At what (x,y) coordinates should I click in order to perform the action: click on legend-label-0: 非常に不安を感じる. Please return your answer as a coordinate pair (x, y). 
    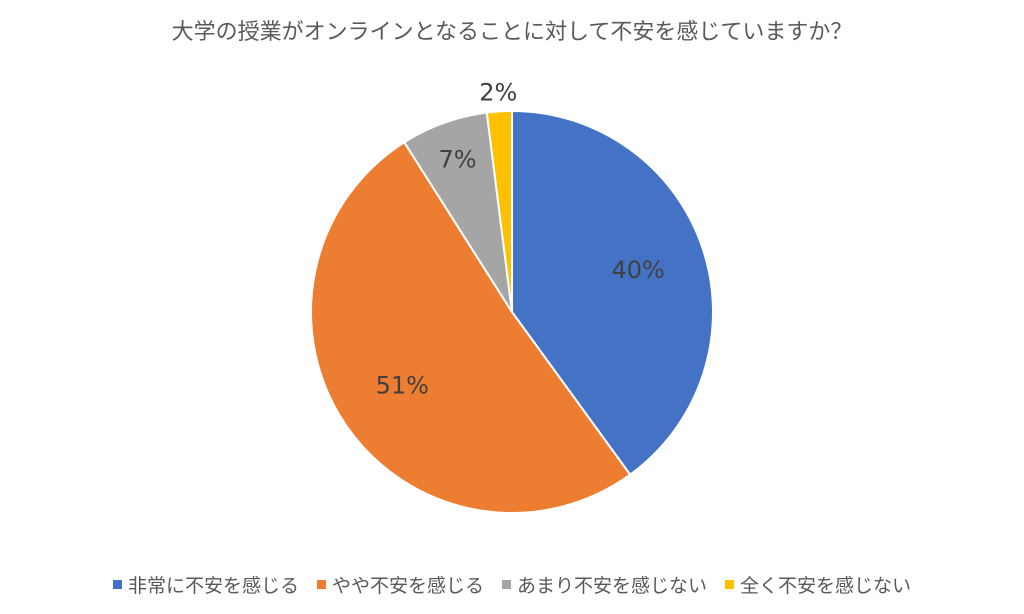
    Looking at the image, I should click on (213, 586).